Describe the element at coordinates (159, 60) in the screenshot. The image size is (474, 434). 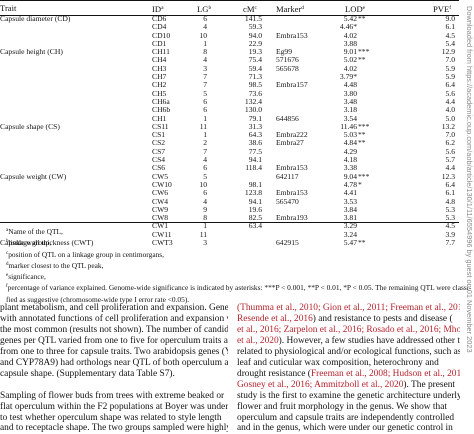
I see `cell-id: CH4` at that location.